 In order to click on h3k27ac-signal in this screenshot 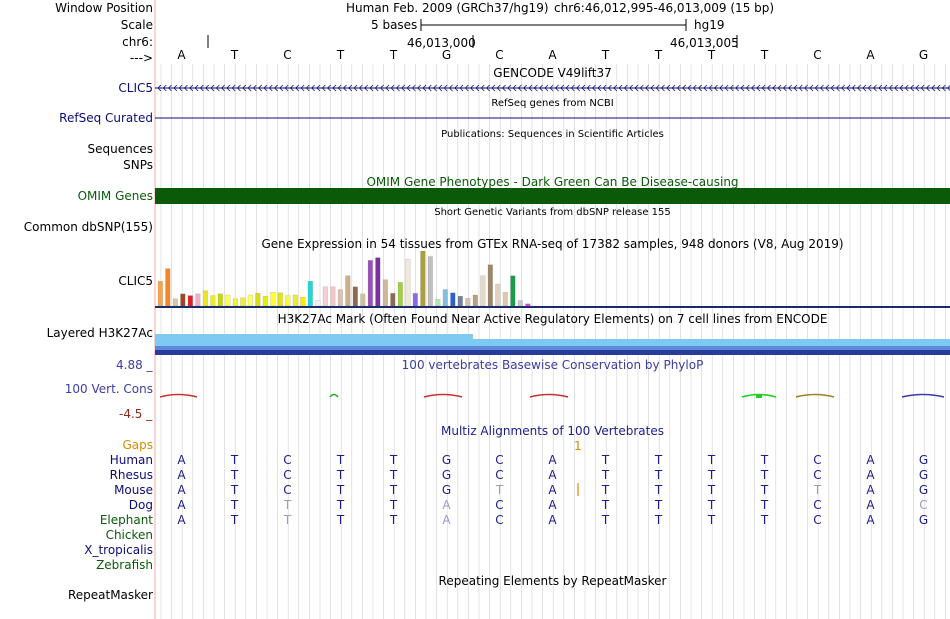, I will do `click(314, 340)`.